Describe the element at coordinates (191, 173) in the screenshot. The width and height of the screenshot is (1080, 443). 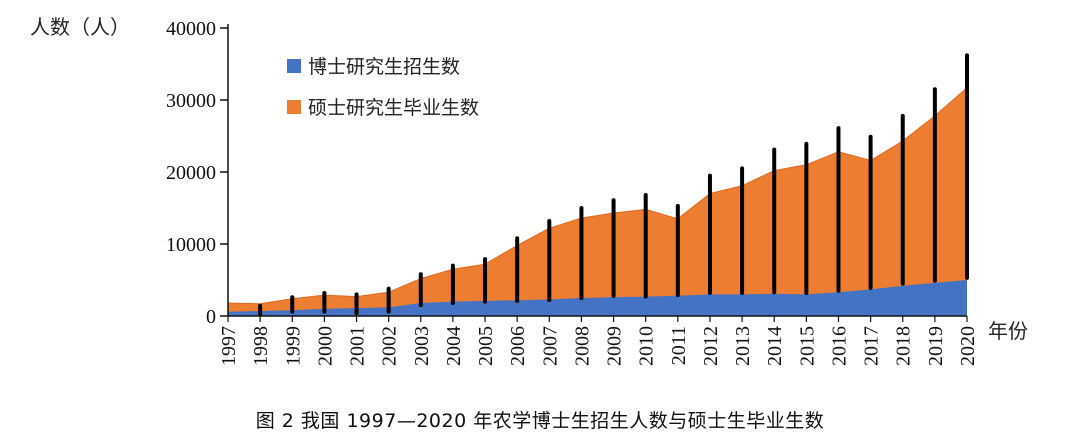
I see `y-tick-label: 20000` at that location.